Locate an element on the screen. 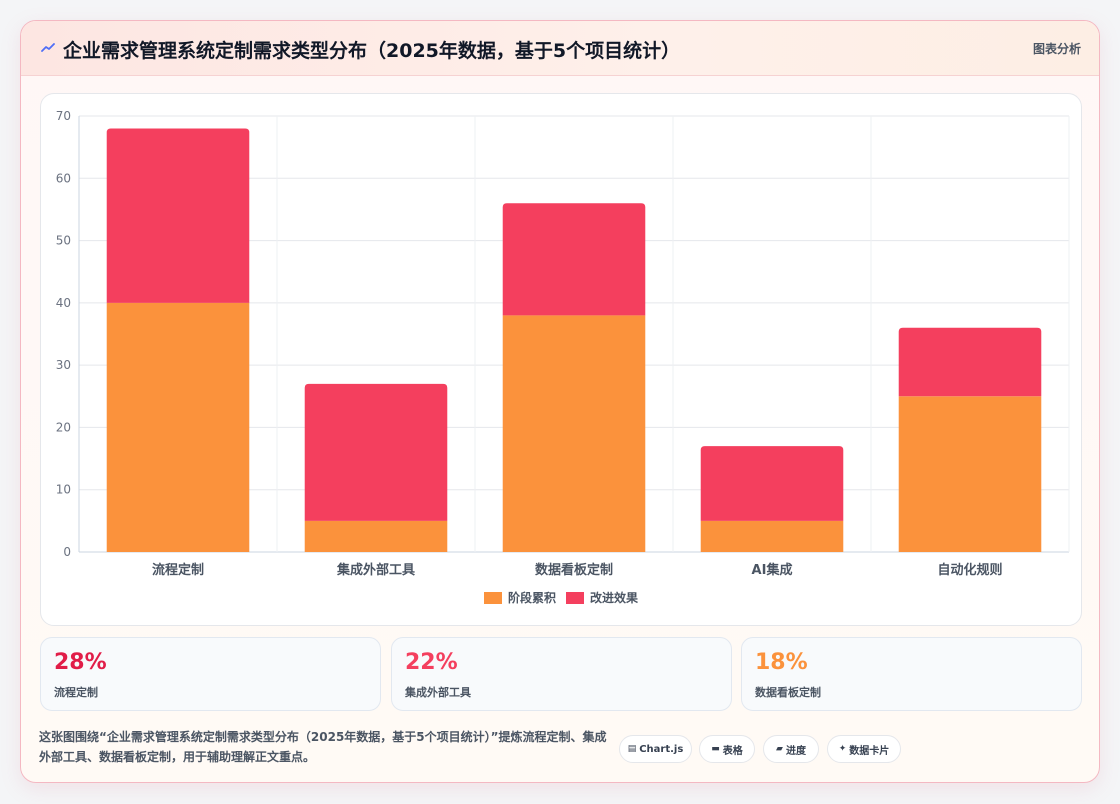 This screenshot has width=1120, height=804. stat-card-1: 28% 流程定制 is located at coordinates (210, 674).